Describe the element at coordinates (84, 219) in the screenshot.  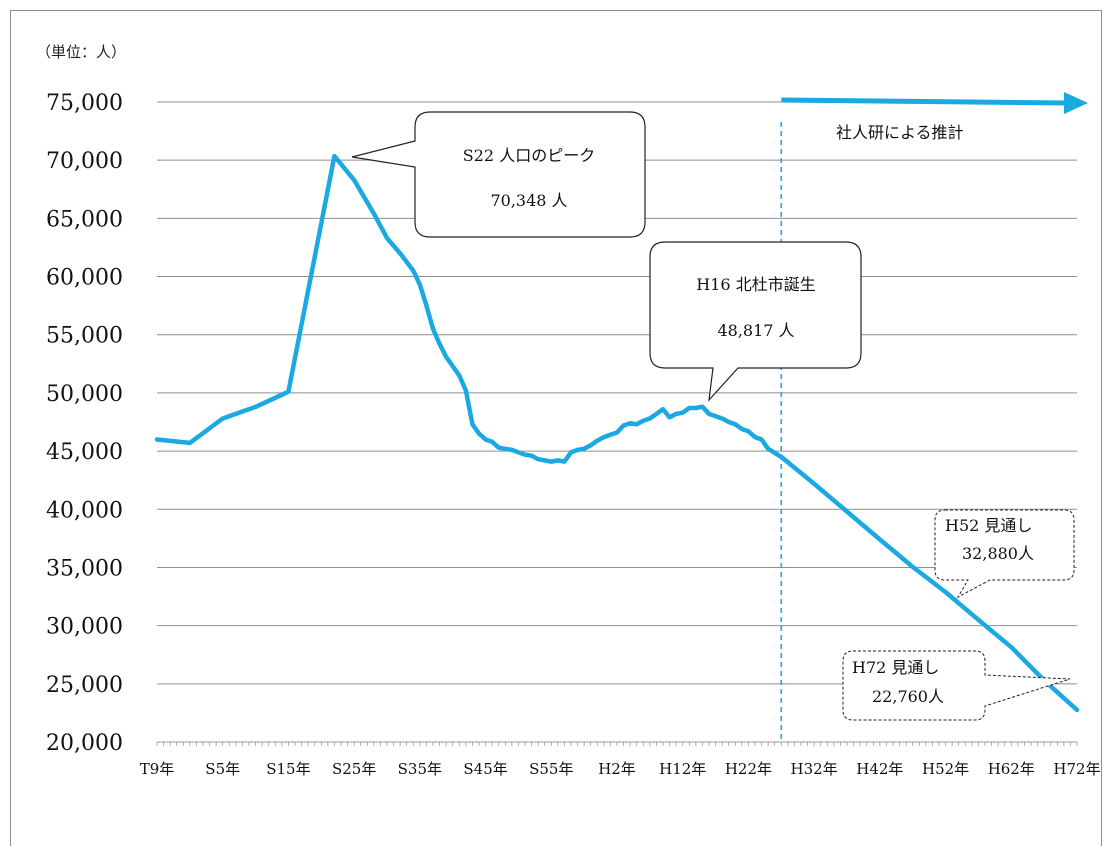
I see `y-tick-label: 65,000` at that location.